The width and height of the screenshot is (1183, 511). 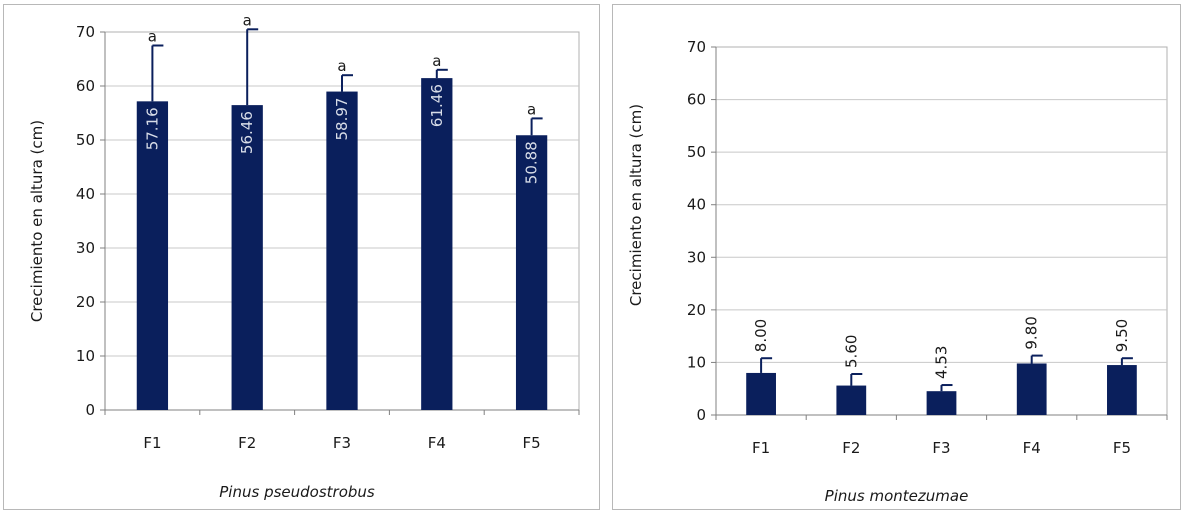 I want to click on significance-label-f4: a, so click(x=436, y=61).